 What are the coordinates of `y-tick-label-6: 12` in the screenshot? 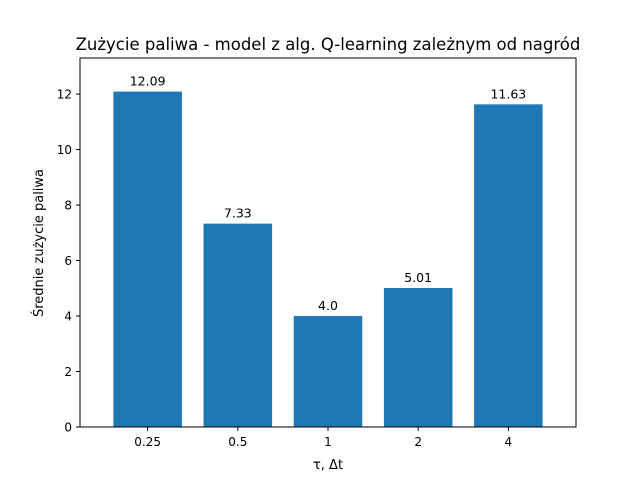 It's located at (64, 95).